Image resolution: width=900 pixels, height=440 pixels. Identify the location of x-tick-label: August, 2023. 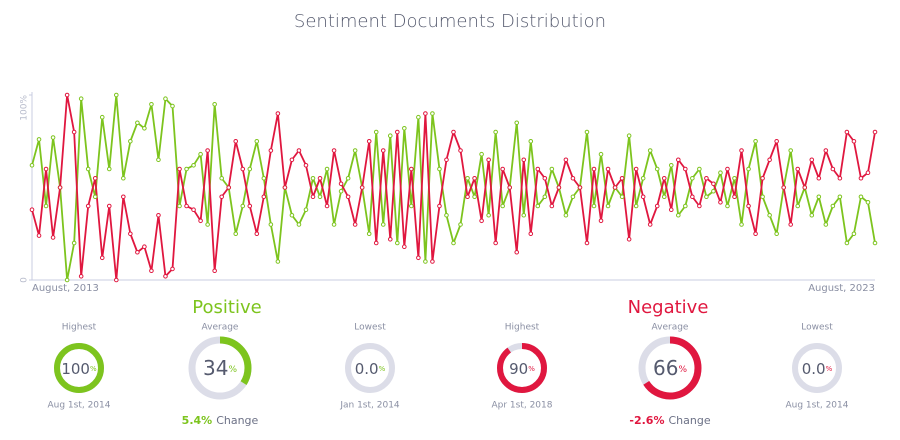
(841, 288).